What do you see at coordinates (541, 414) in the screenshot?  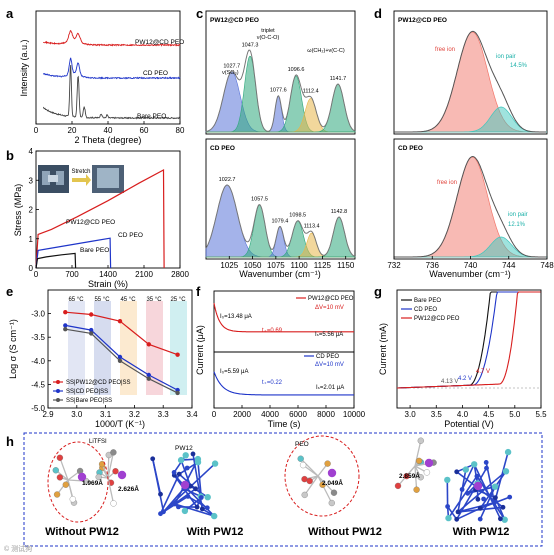 I see `tick-label-g-5: 5.5` at bounding box center [541, 414].